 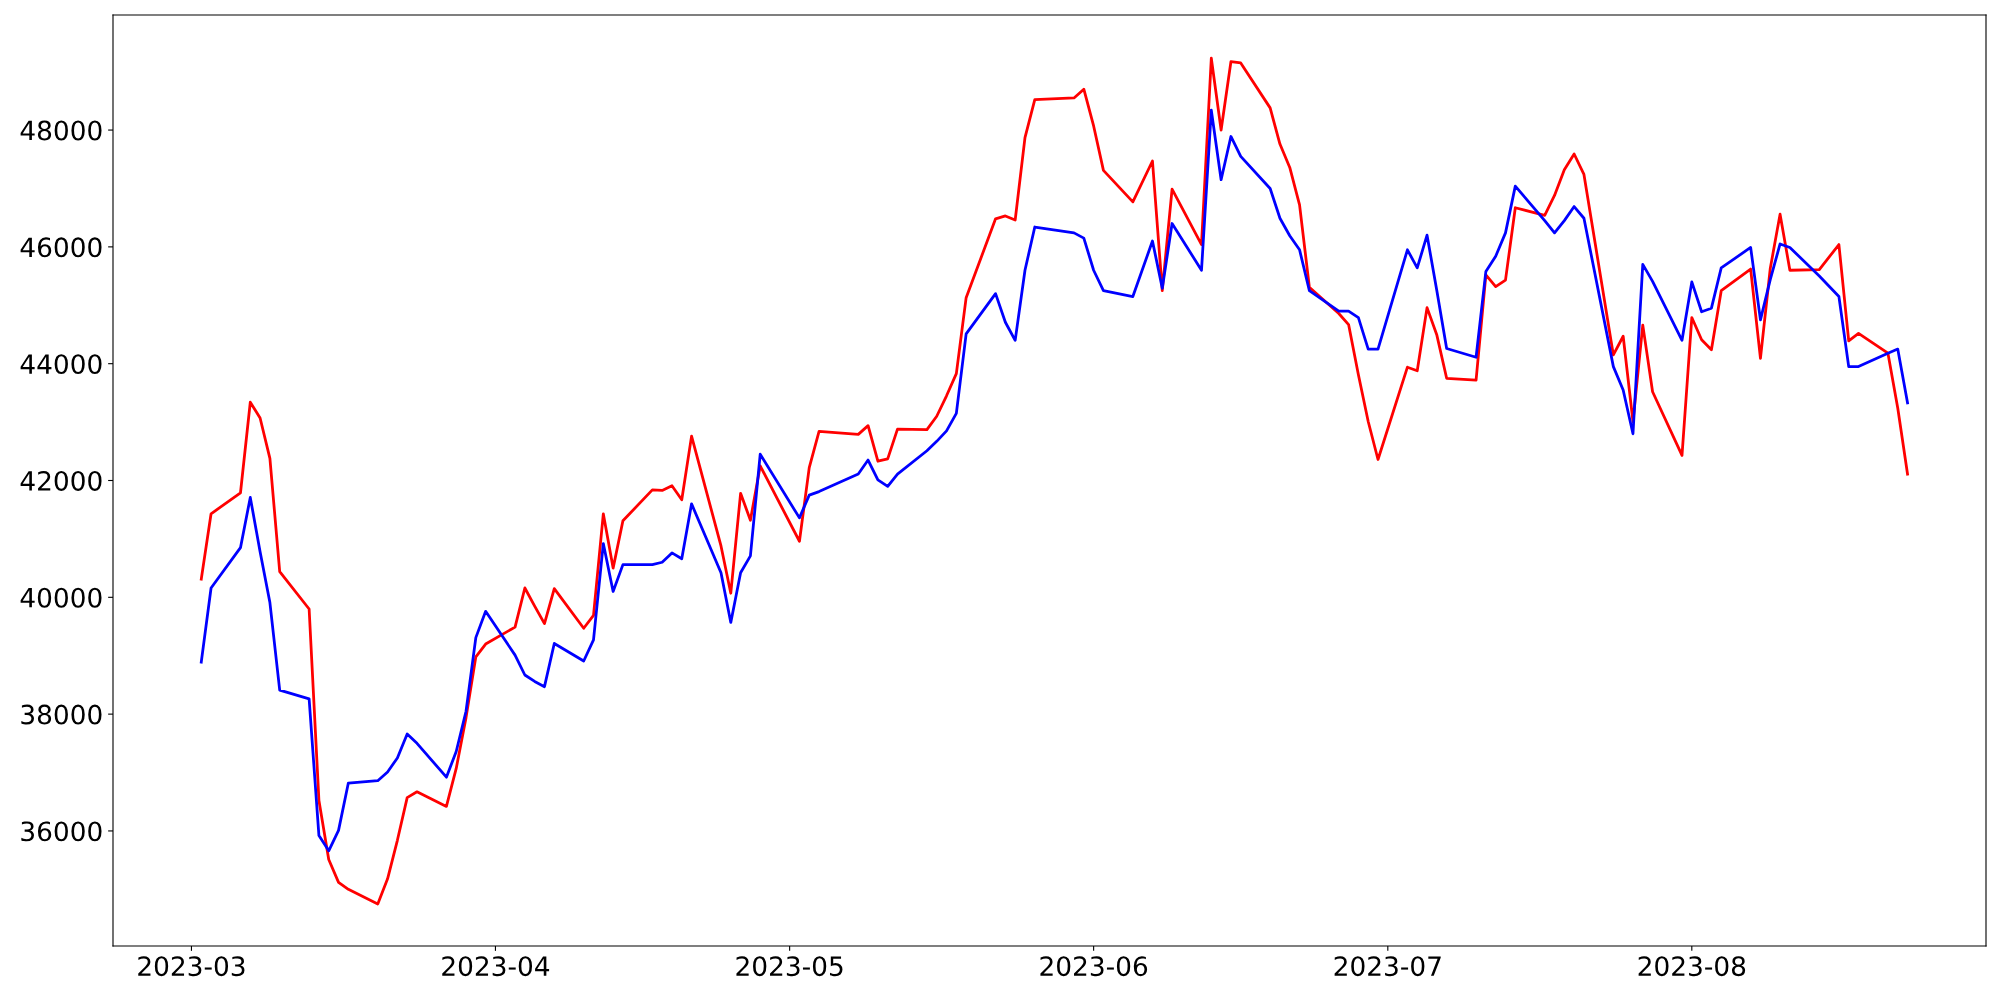 What do you see at coordinates (1094, 966) in the screenshot?
I see `x-tick-label: 2023-06` at bounding box center [1094, 966].